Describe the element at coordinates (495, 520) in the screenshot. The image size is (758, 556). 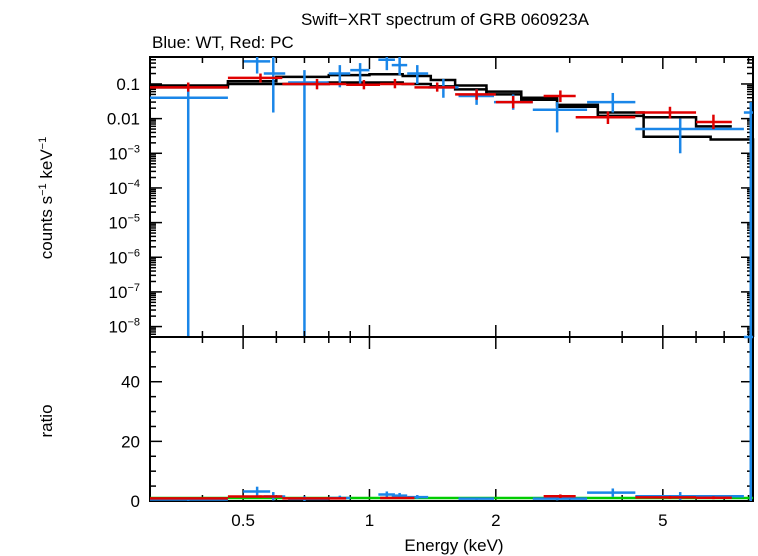
I see `x-tick-label: 2` at that location.